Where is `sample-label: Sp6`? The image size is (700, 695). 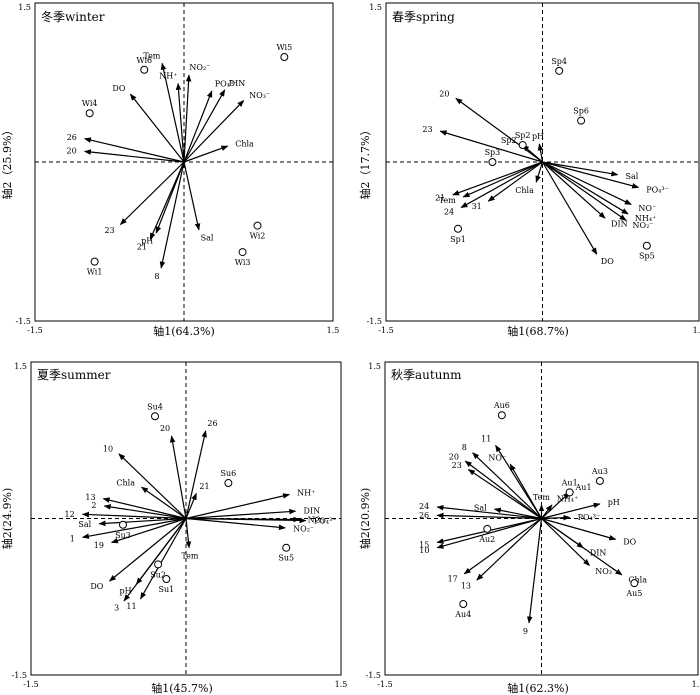 sample-label: Sp6 is located at coordinates (581, 111).